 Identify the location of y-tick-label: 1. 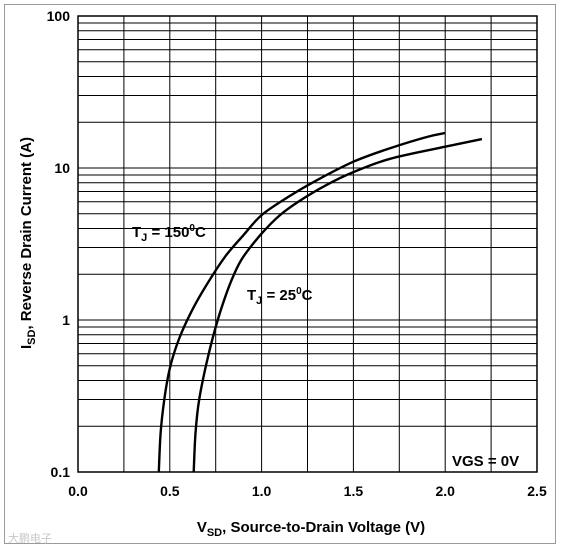
(66, 320).